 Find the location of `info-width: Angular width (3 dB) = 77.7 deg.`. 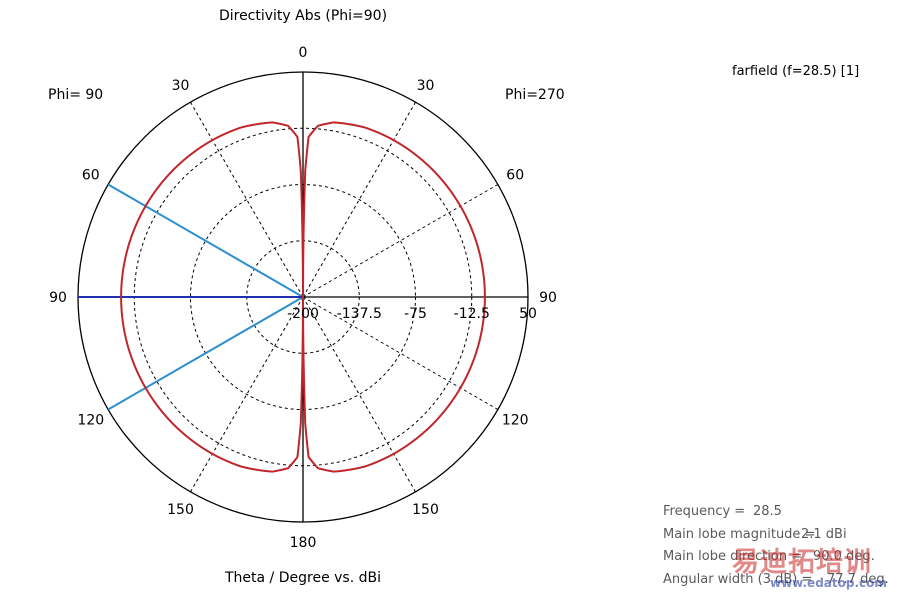

info-width: Angular width (3 dB) = 77.7 deg. is located at coordinates (776, 580).